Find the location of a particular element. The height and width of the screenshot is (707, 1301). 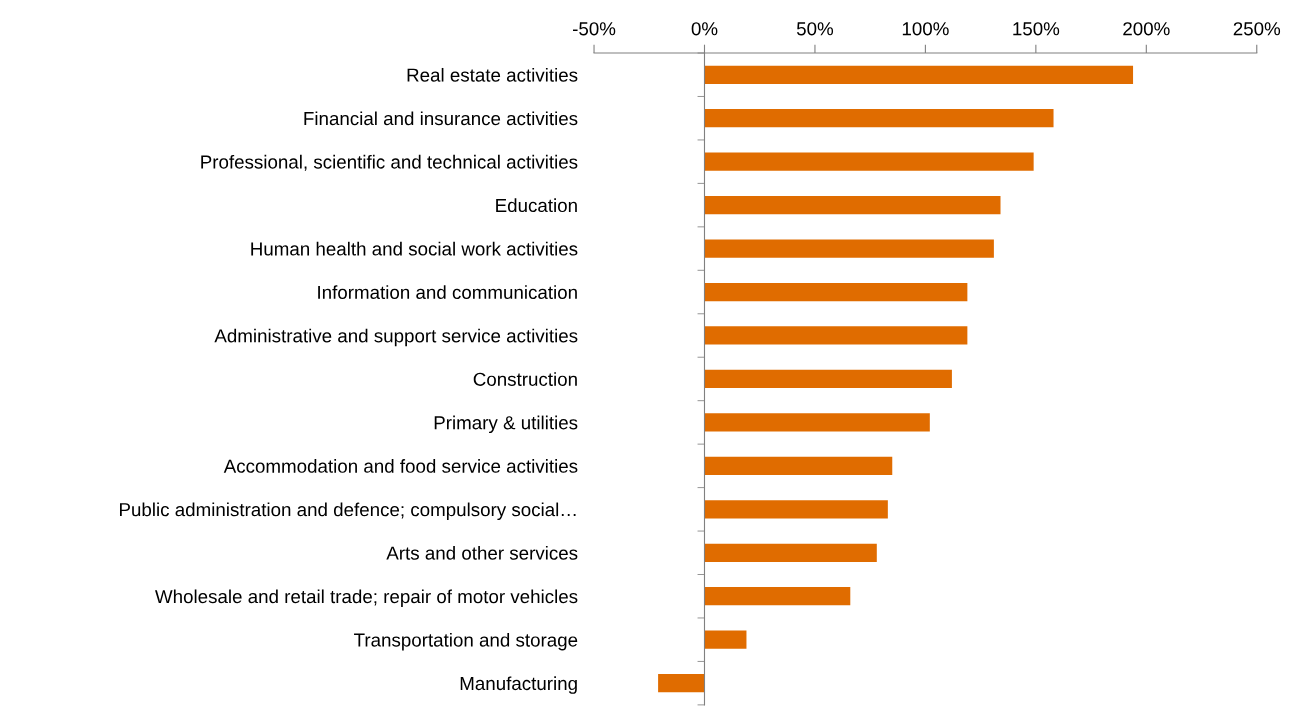

x-tick-label: 0% is located at coordinates (704, 29).